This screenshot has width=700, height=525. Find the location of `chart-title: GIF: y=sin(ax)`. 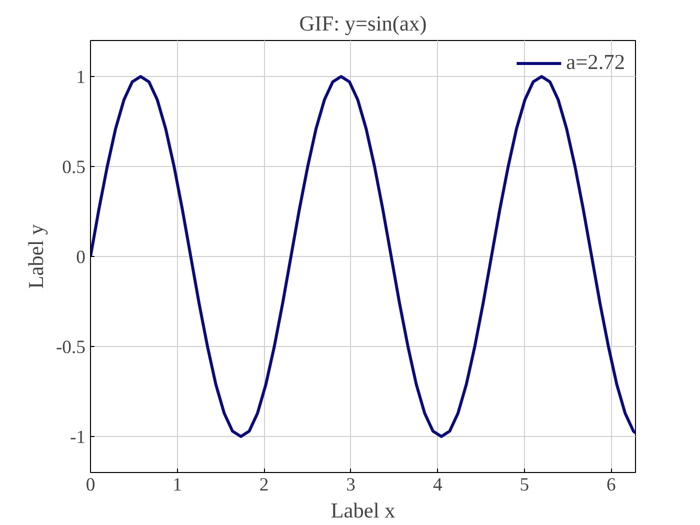

chart-title: GIF: y=sin(ax) is located at coordinates (363, 24).